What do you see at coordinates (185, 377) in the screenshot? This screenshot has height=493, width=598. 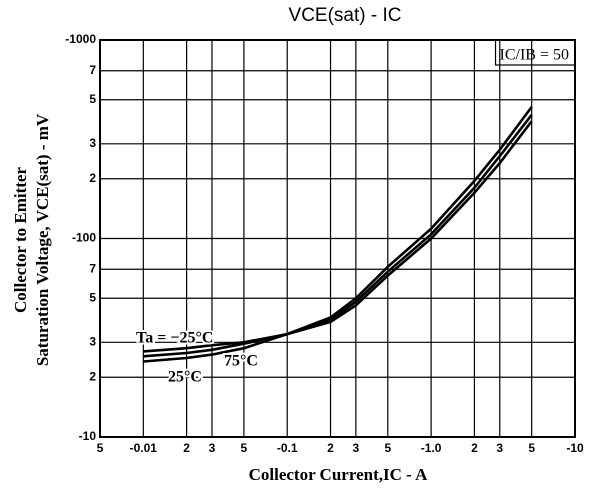 I see `series-label: 25°C` at bounding box center [185, 377].